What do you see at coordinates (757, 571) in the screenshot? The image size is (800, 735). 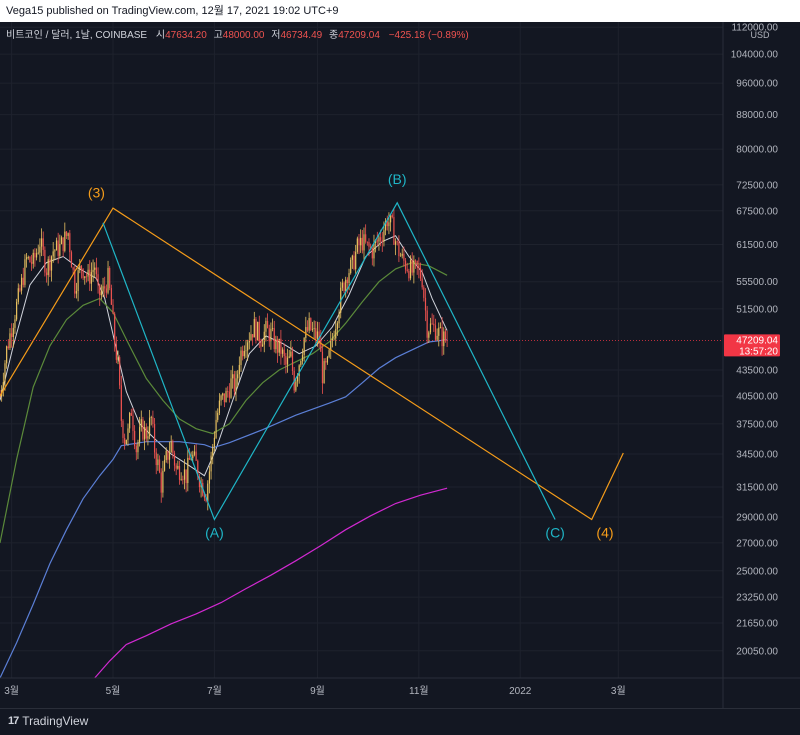 I see `price-tick-label: 25000.00` at bounding box center [757, 571].